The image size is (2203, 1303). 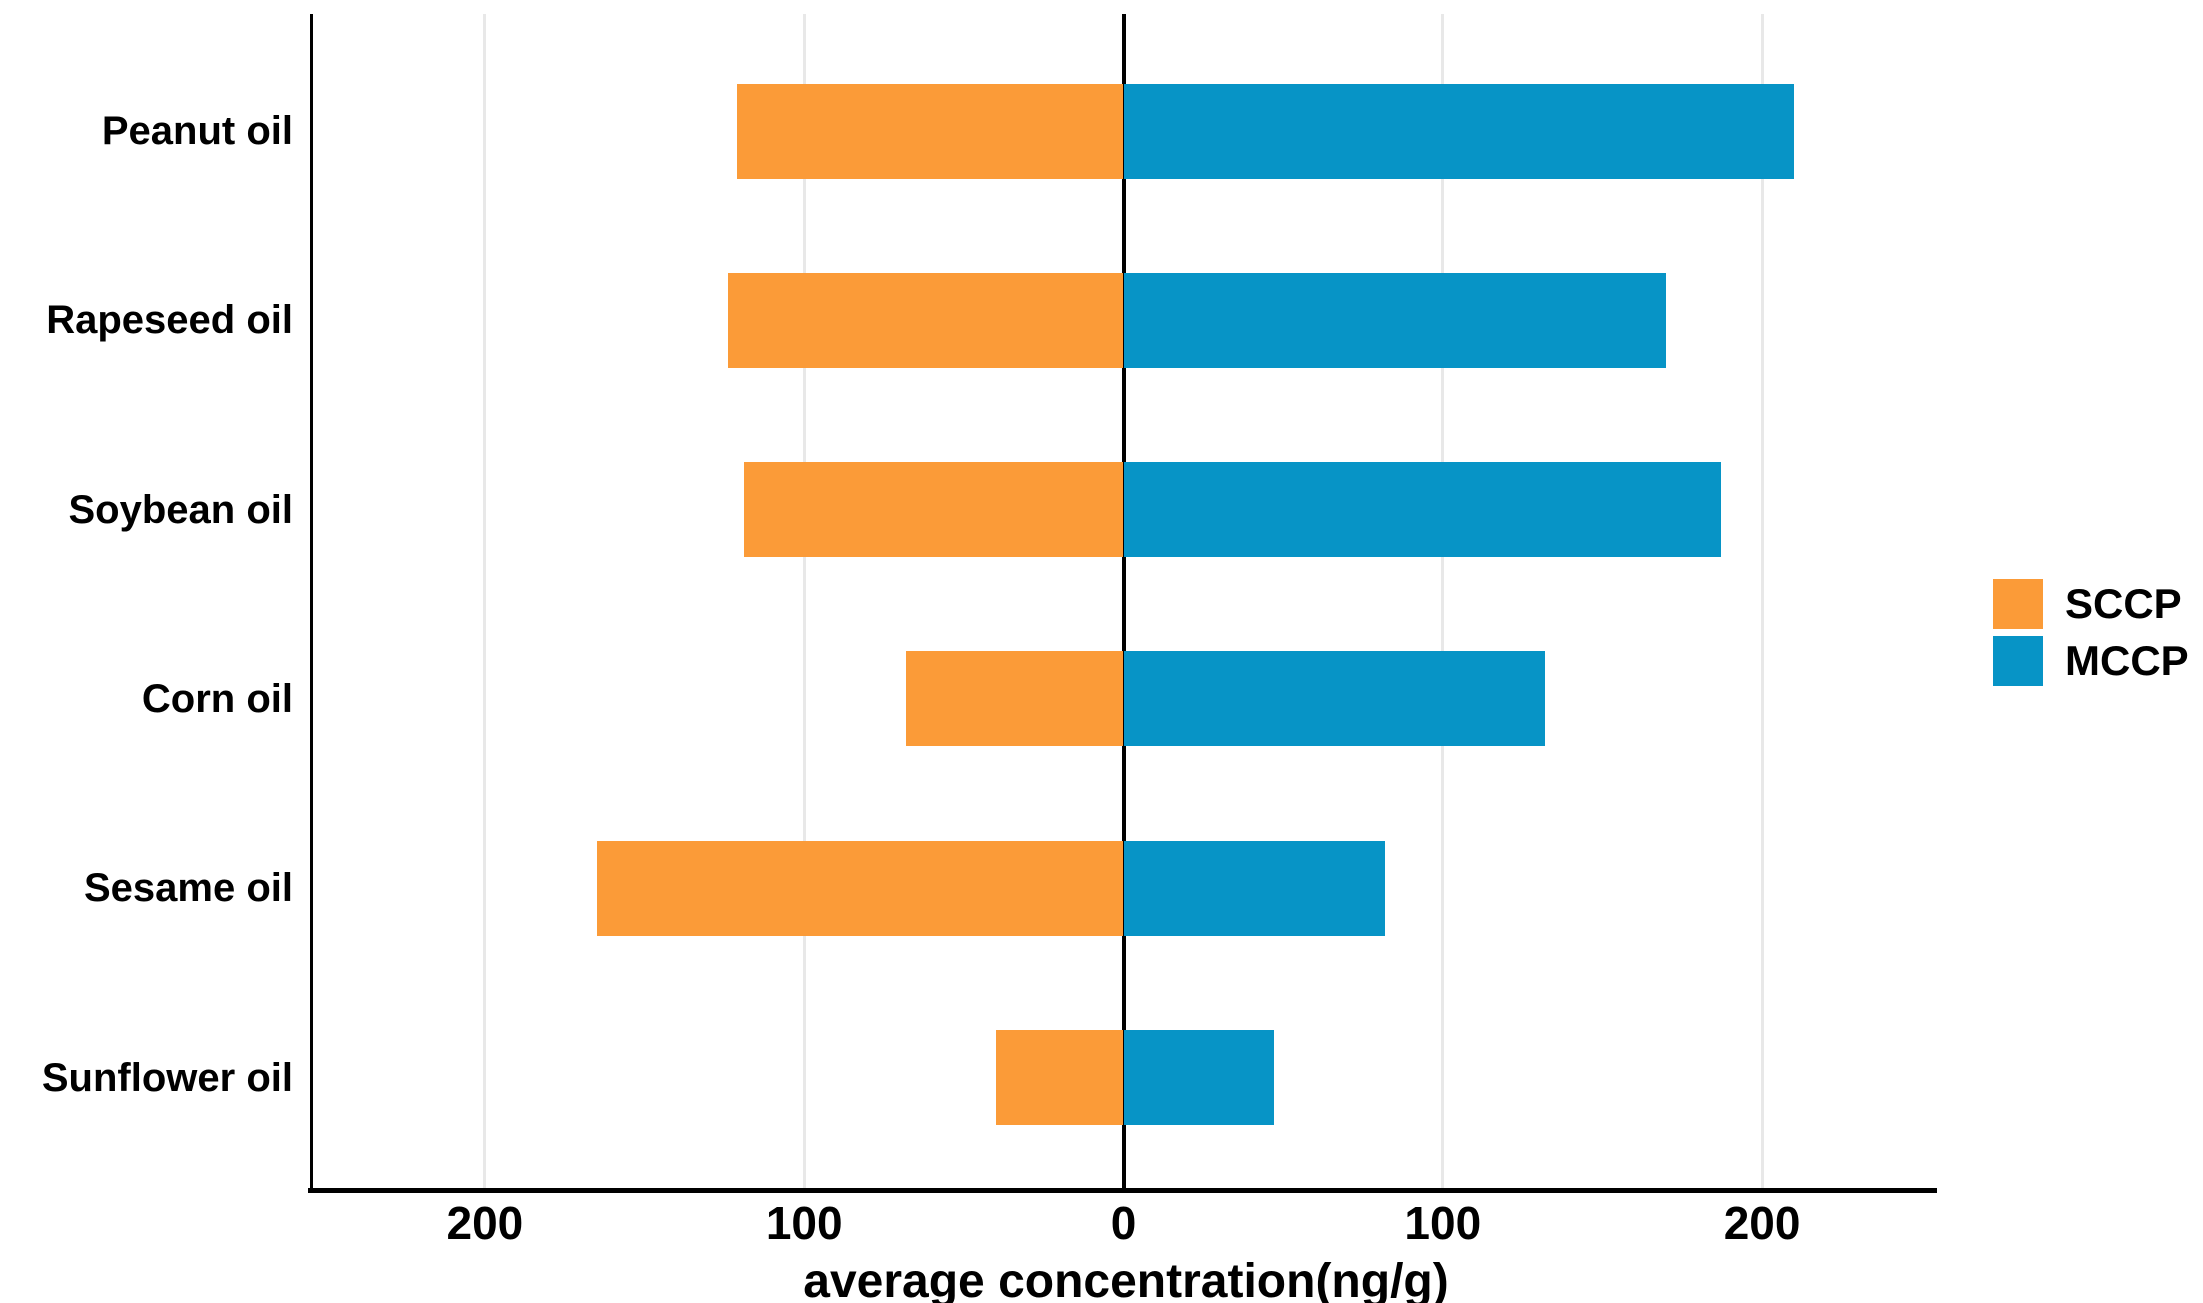 I want to click on x-tick-label-200: 200, so click(x=1762, y=1223).